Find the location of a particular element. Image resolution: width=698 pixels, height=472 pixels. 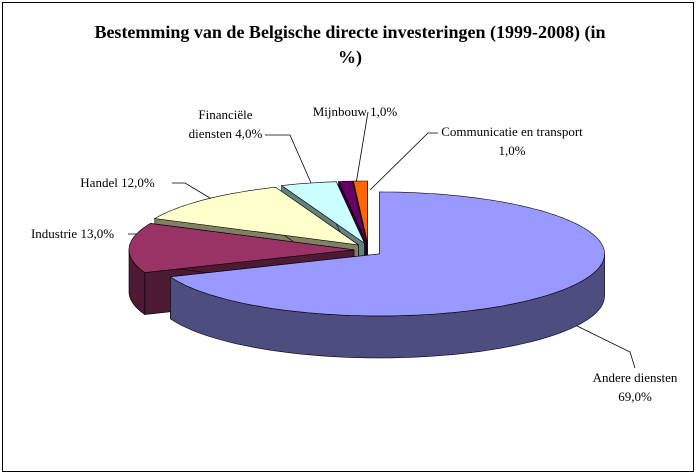

data-label: Andere diensten 69,0% is located at coordinates (634, 387).